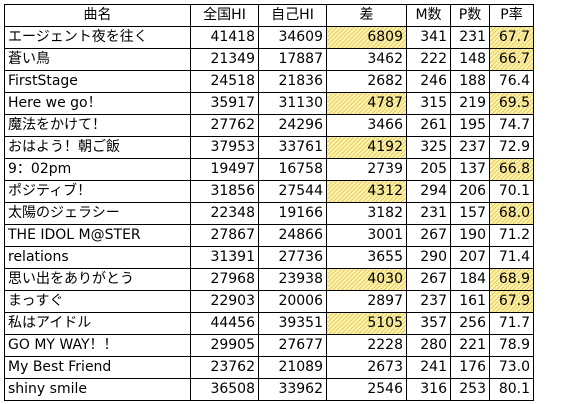  What do you see at coordinates (511, 15) in the screenshot?
I see `header-p-rate: P率` at bounding box center [511, 15].